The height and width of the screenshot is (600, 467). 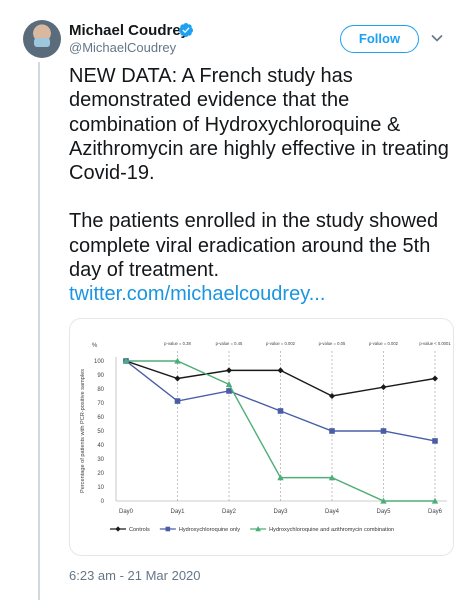 What do you see at coordinates (229, 512) in the screenshot?
I see `x-tick-label: Day2` at bounding box center [229, 512].